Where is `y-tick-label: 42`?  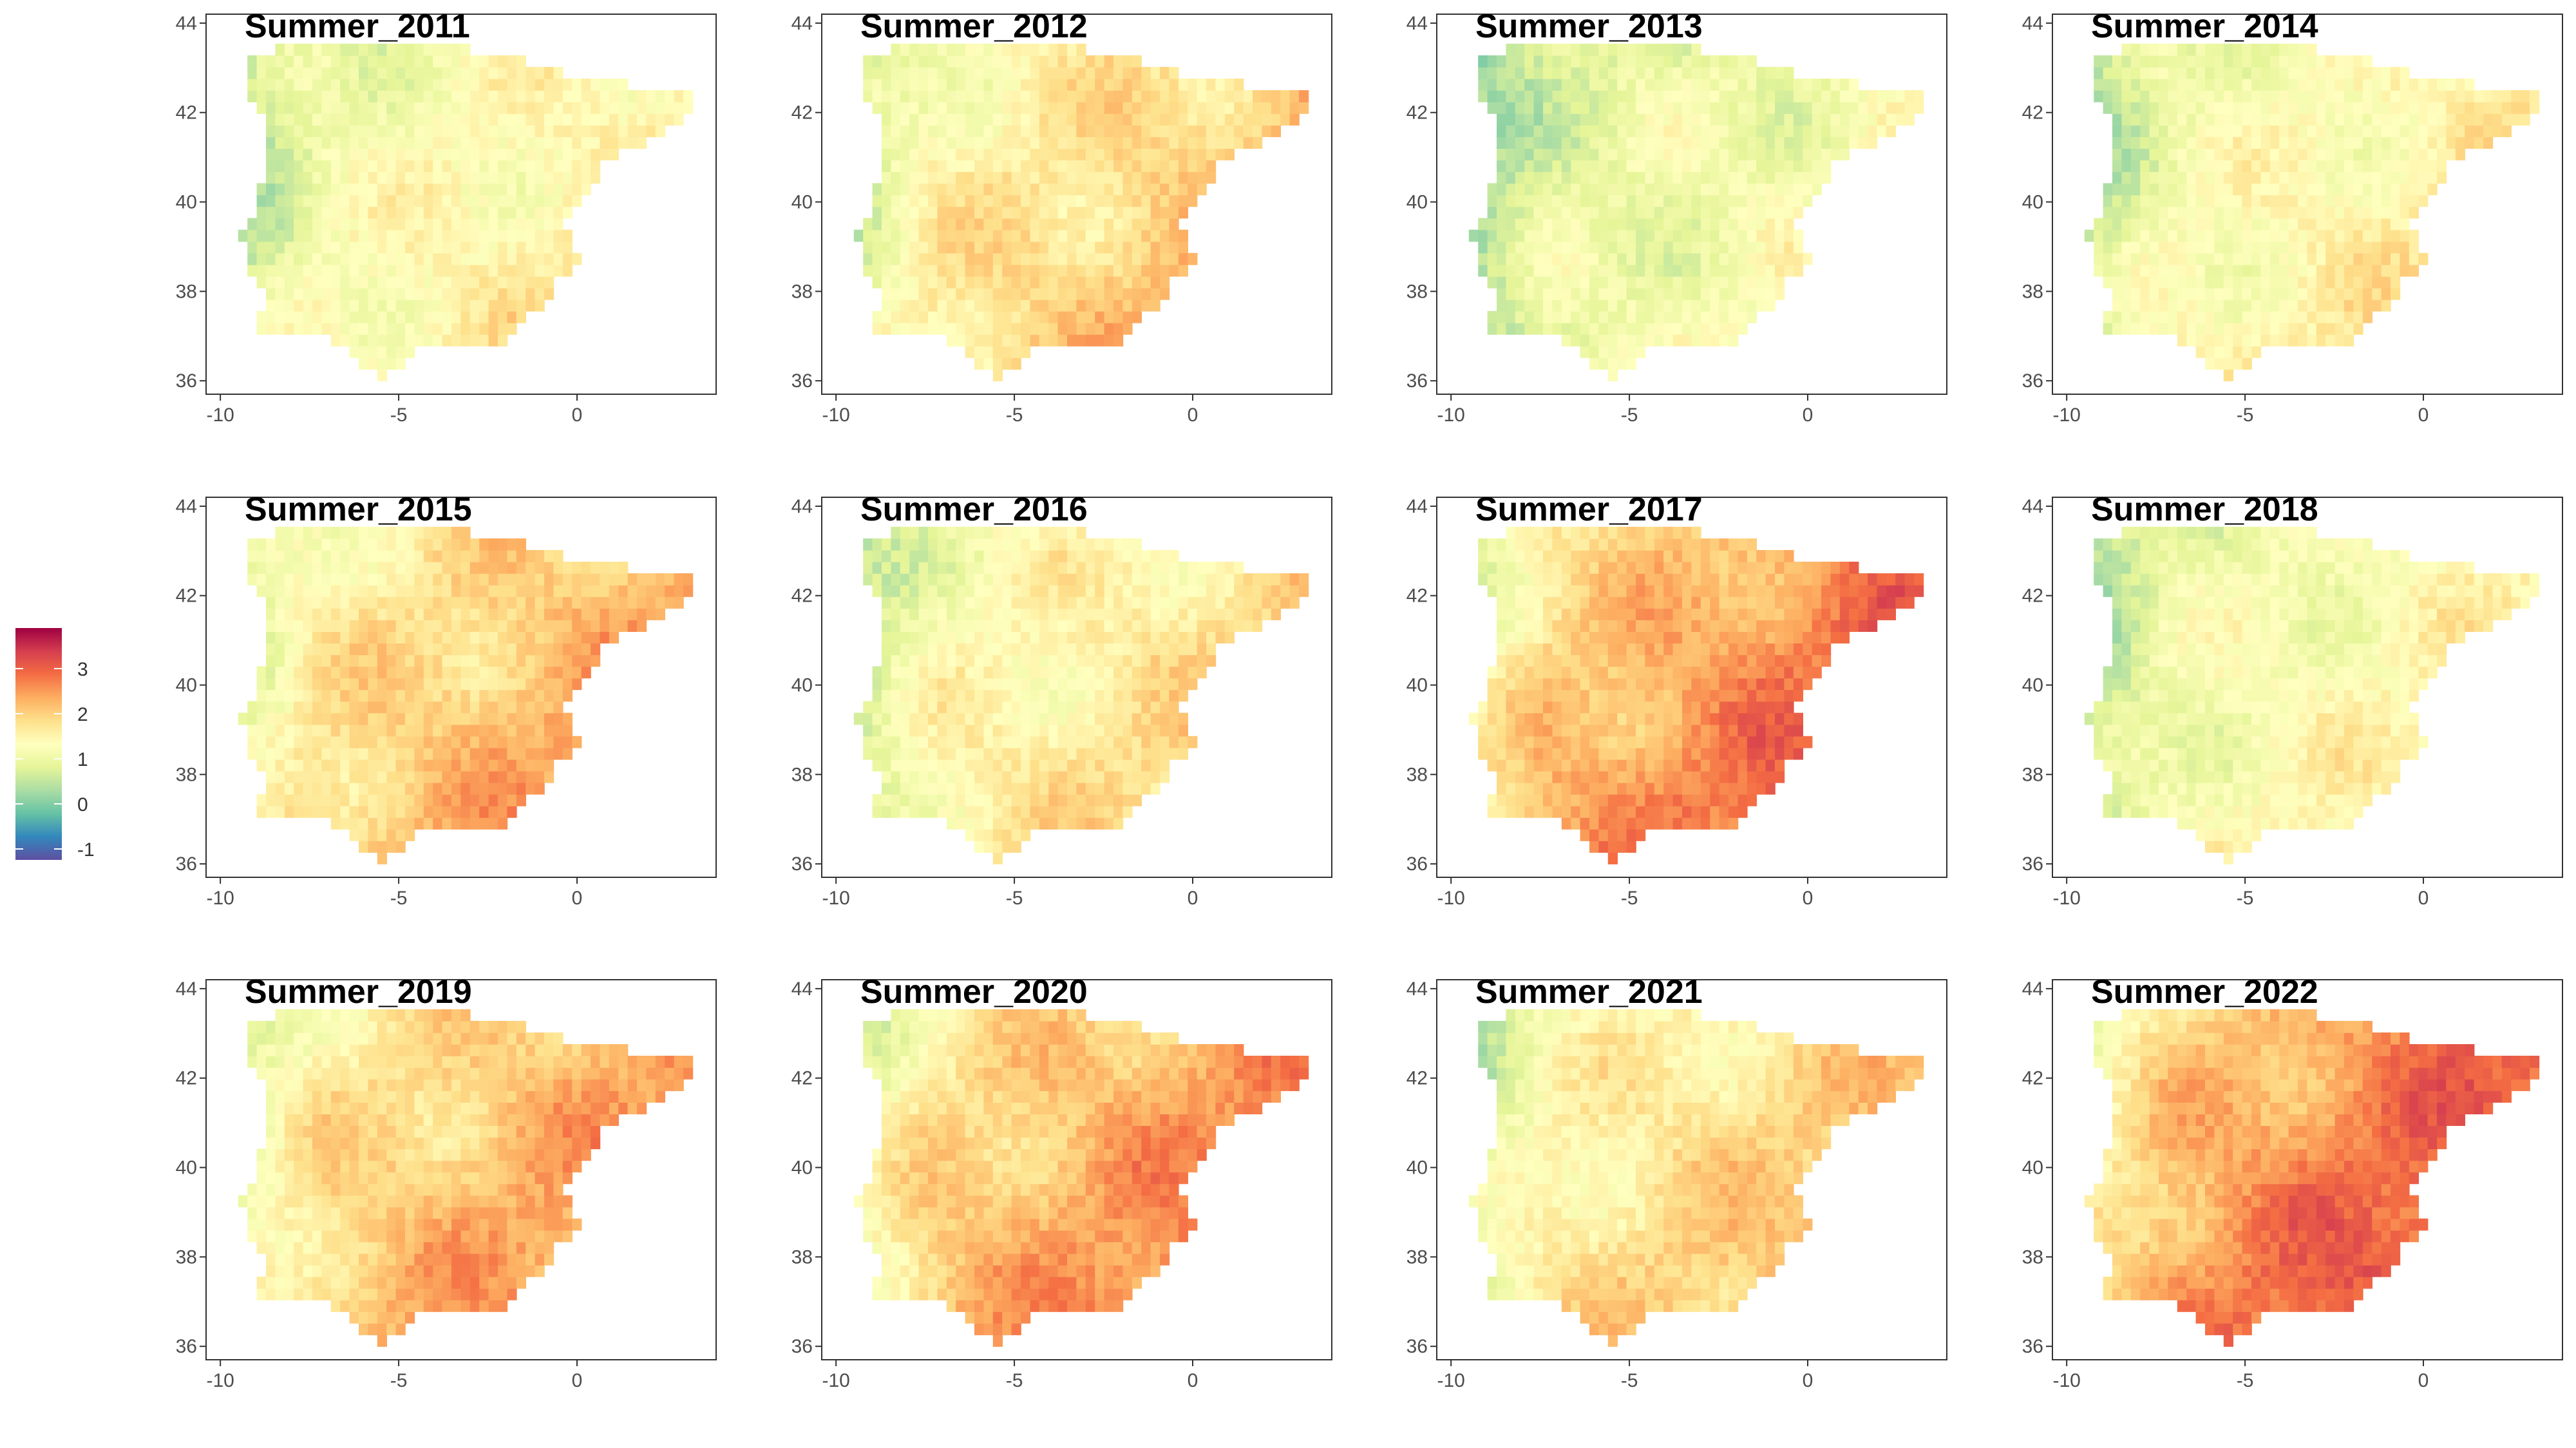 y-tick-label: 42 is located at coordinates (186, 113).